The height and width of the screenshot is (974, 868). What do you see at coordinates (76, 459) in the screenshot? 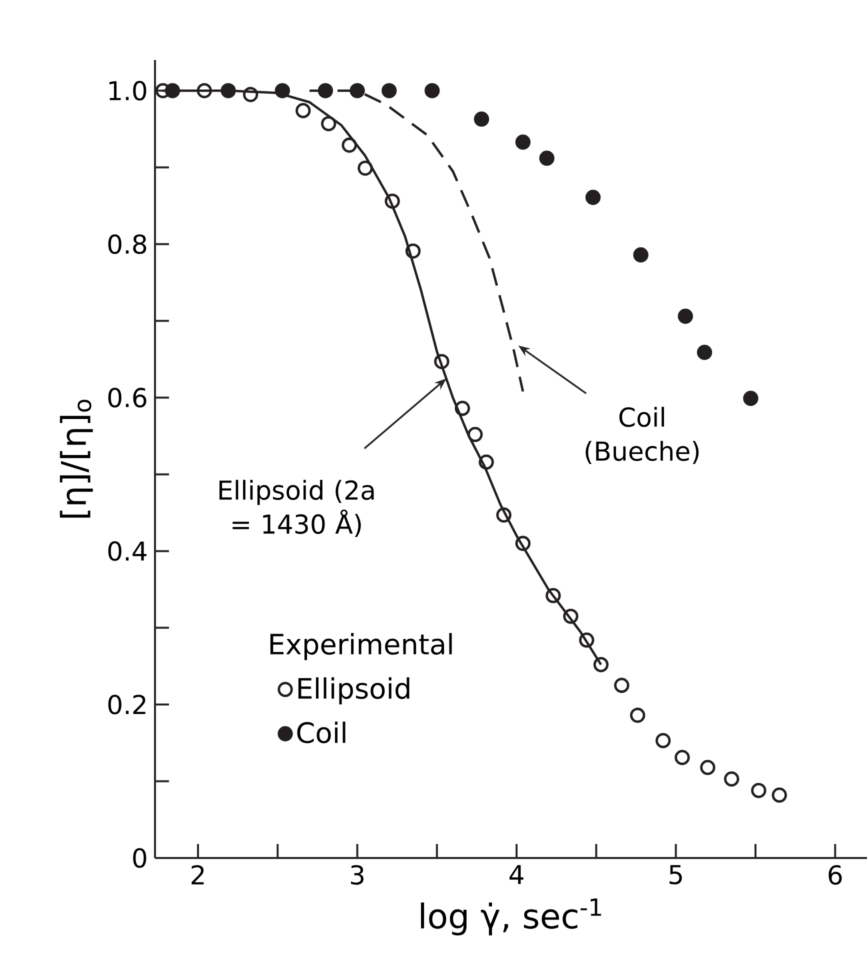
I see `y-axis-title: [η]/[η]$_{o}$` at bounding box center [76, 459].